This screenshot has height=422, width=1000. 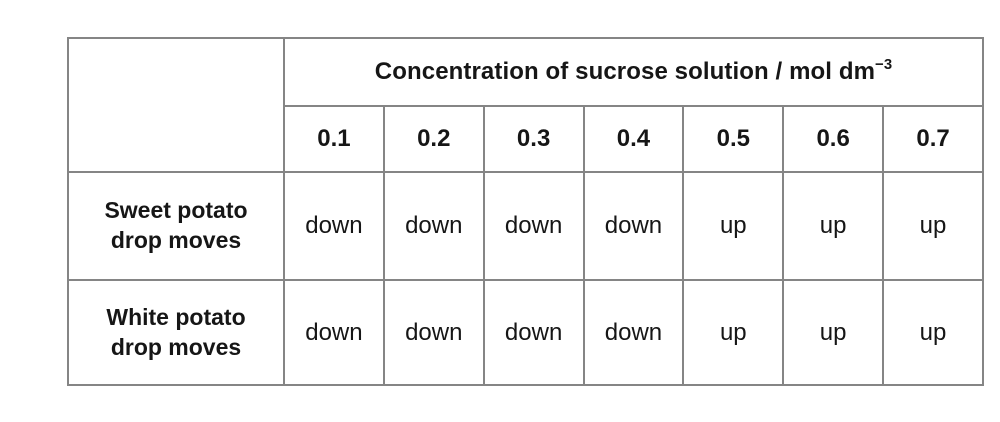 I want to click on concentration-header-cell: 0.3, so click(x=533, y=139).